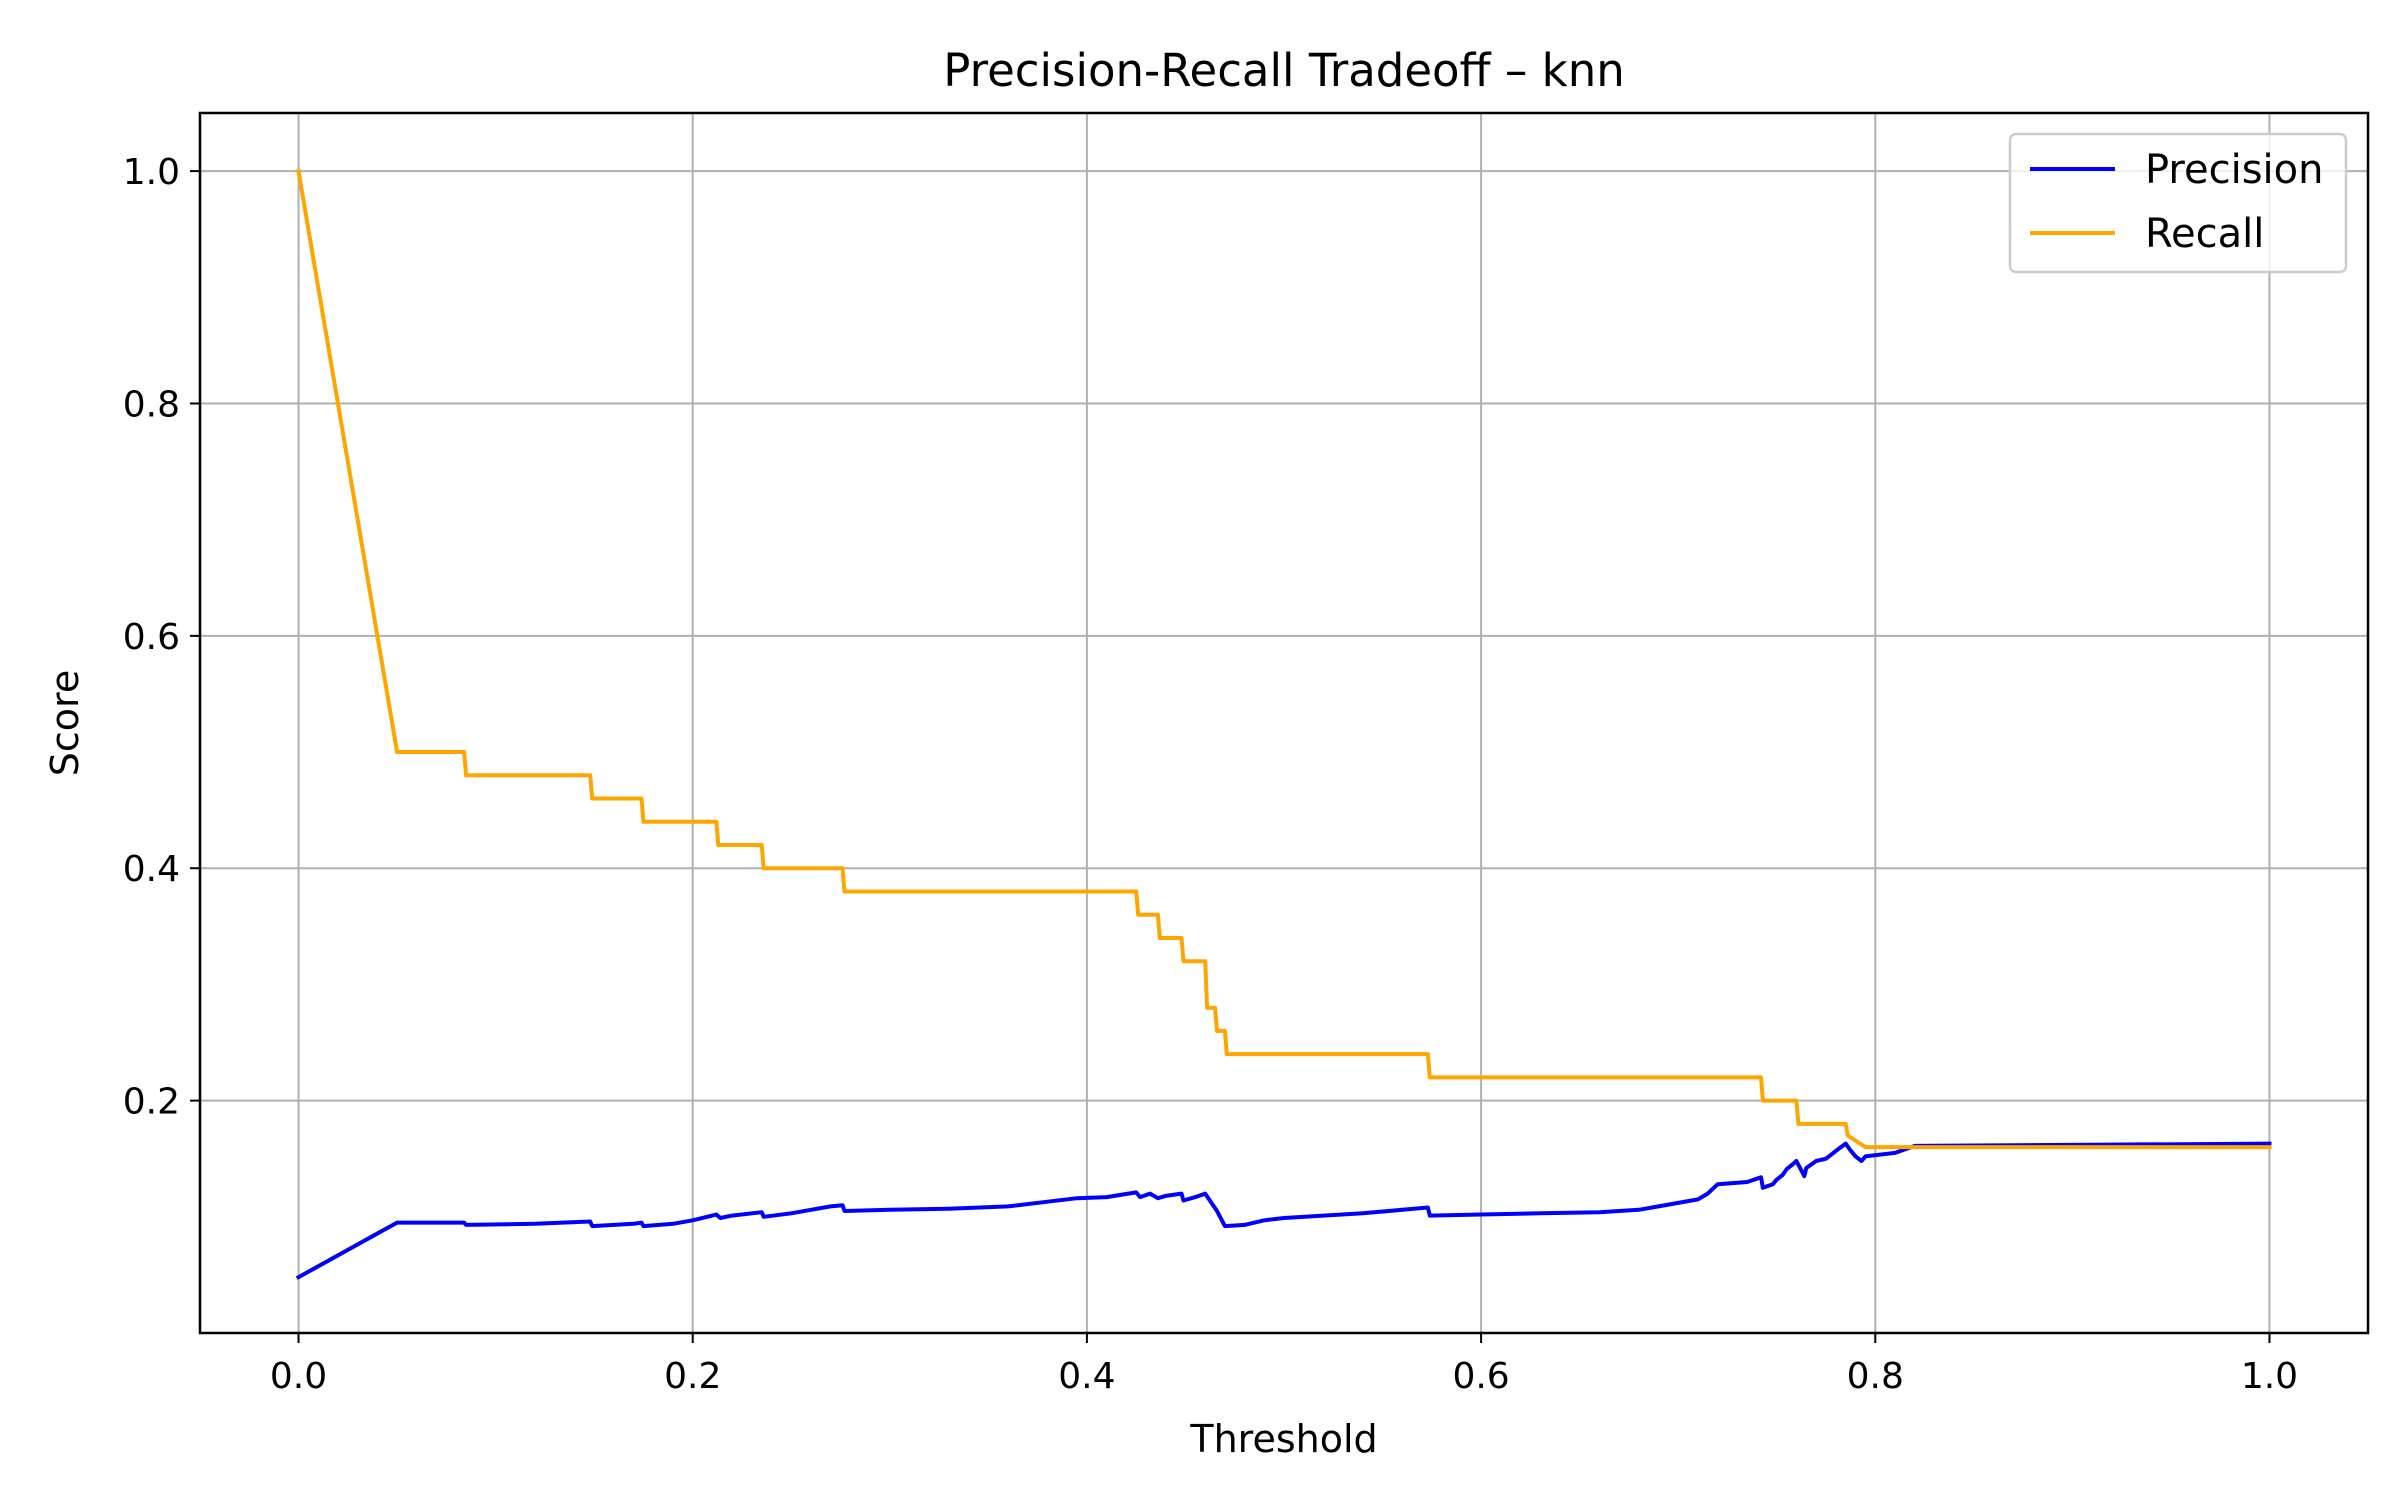 The width and height of the screenshot is (2400, 1500). What do you see at coordinates (1875, 1376) in the screenshot?
I see `x-tick-label: 0.8` at bounding box center [1875, 1376].